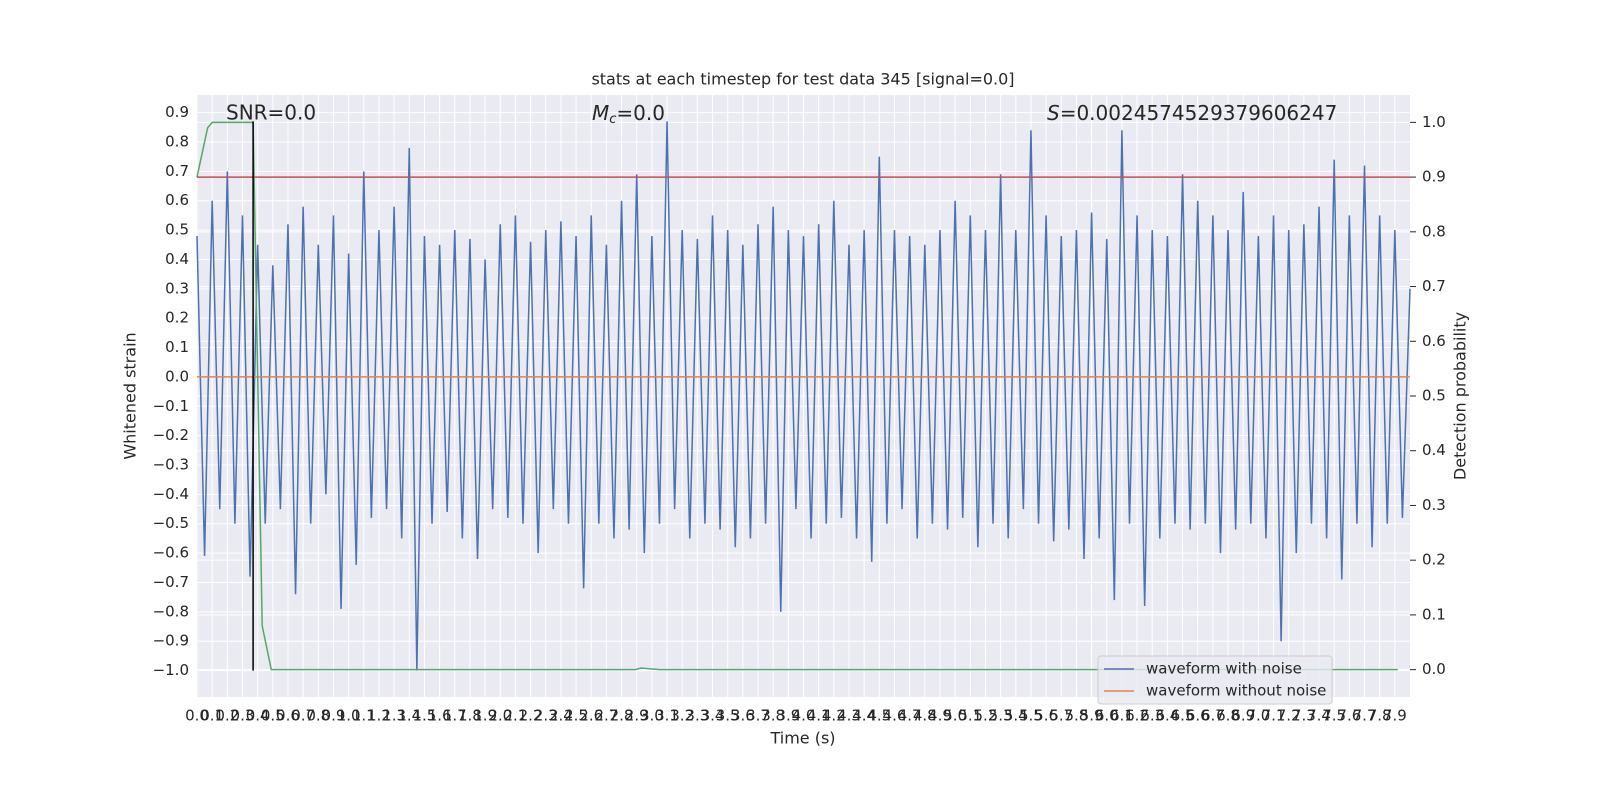 This screenshot has width=1600, height=804. Describe the element at coordinates (1434, 231) in the screenshot. I see `y2-tick-label: 0.8` at that location.